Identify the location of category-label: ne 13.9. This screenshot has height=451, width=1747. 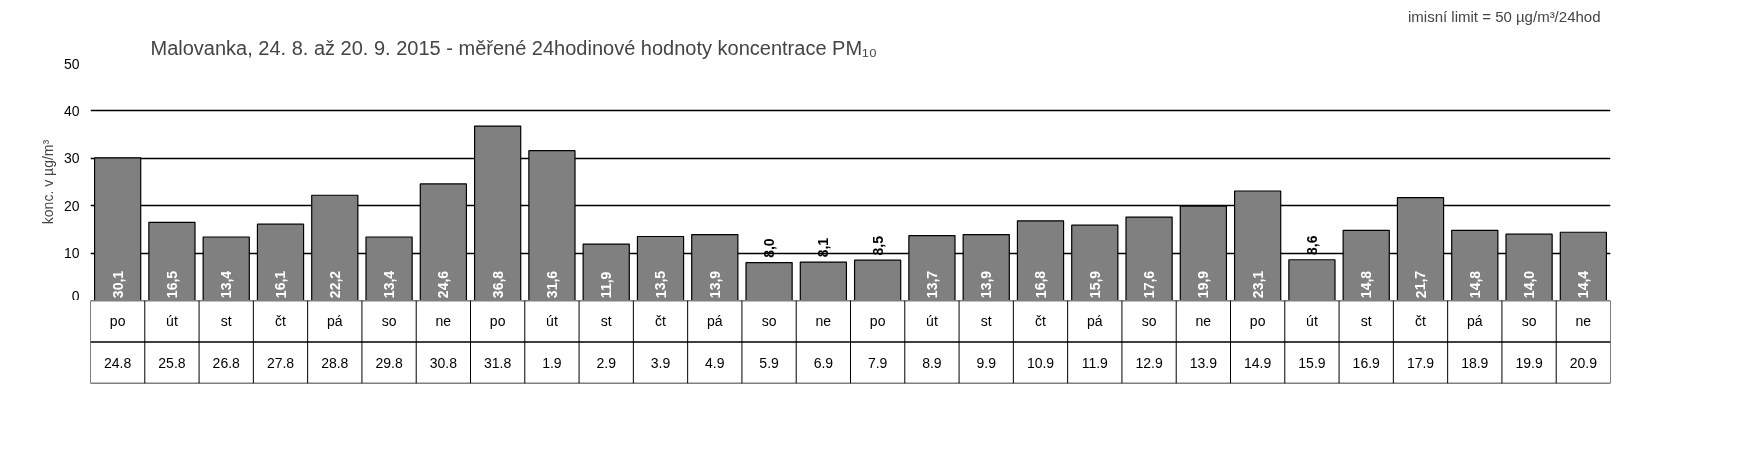
(1203, 342).